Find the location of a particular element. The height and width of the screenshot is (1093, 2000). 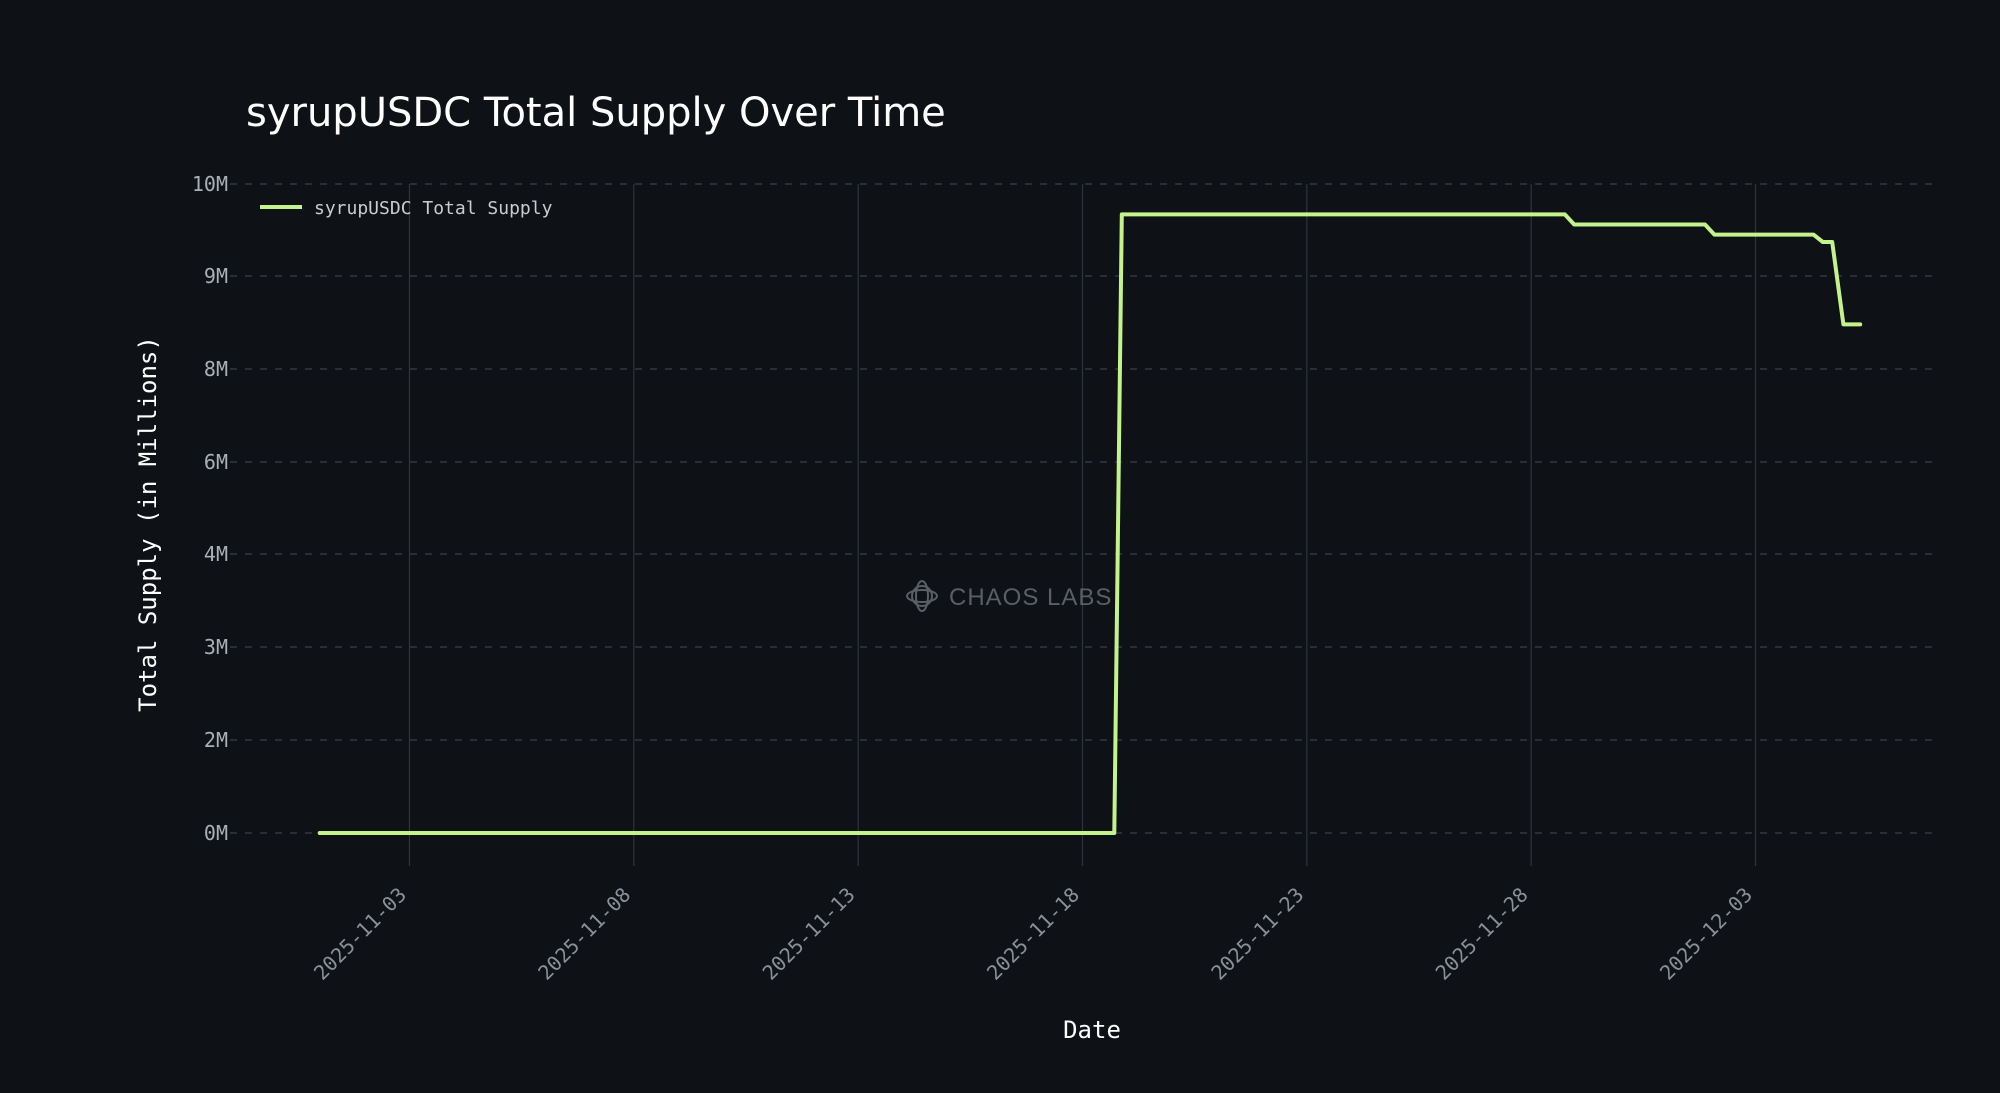

x-tick-label: 2025-11-13 is located at coordinates (809, 934).